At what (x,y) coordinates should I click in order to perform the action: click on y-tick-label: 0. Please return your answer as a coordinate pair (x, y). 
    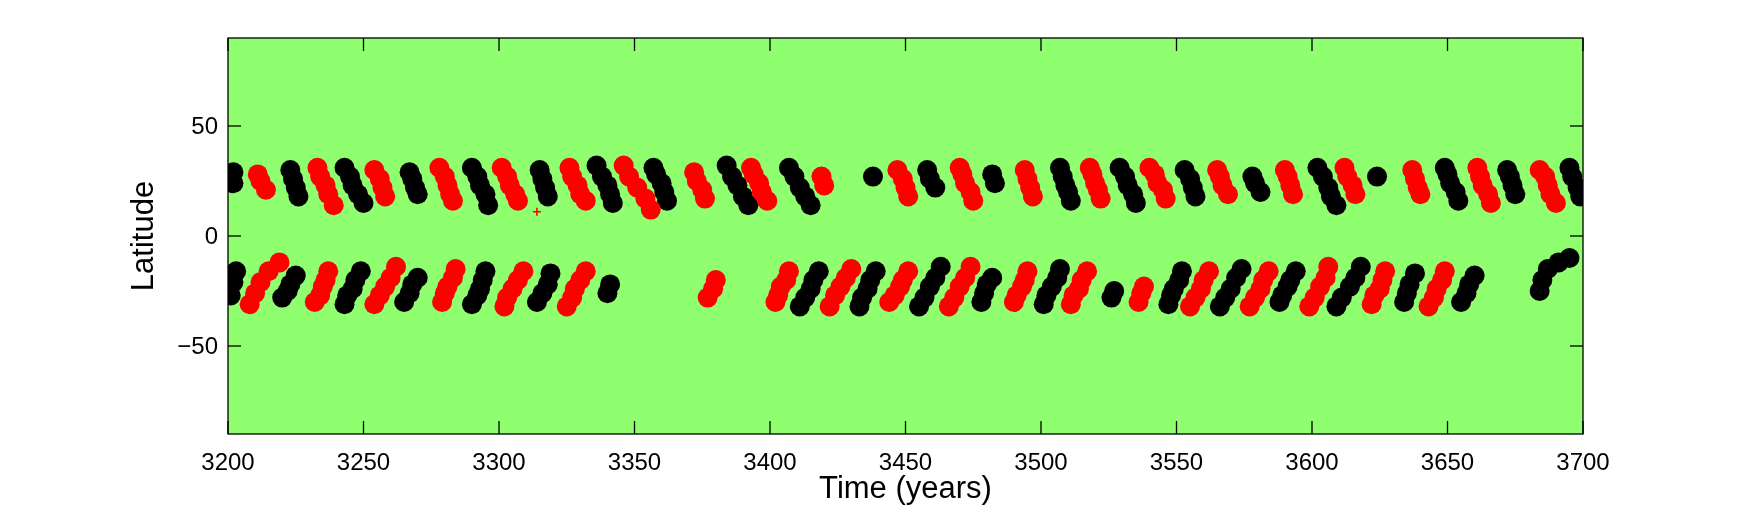
    Looking at the image, I should click on (211, 236).